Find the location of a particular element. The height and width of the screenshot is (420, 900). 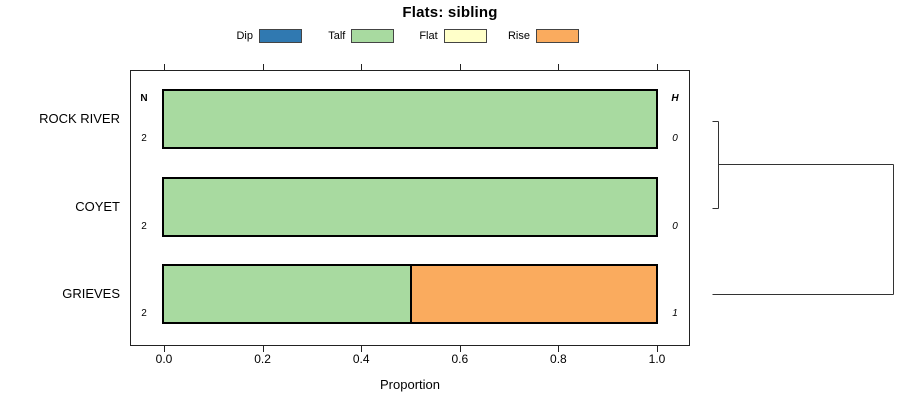

legend-item: Talf is located at coordinates (356, 36).